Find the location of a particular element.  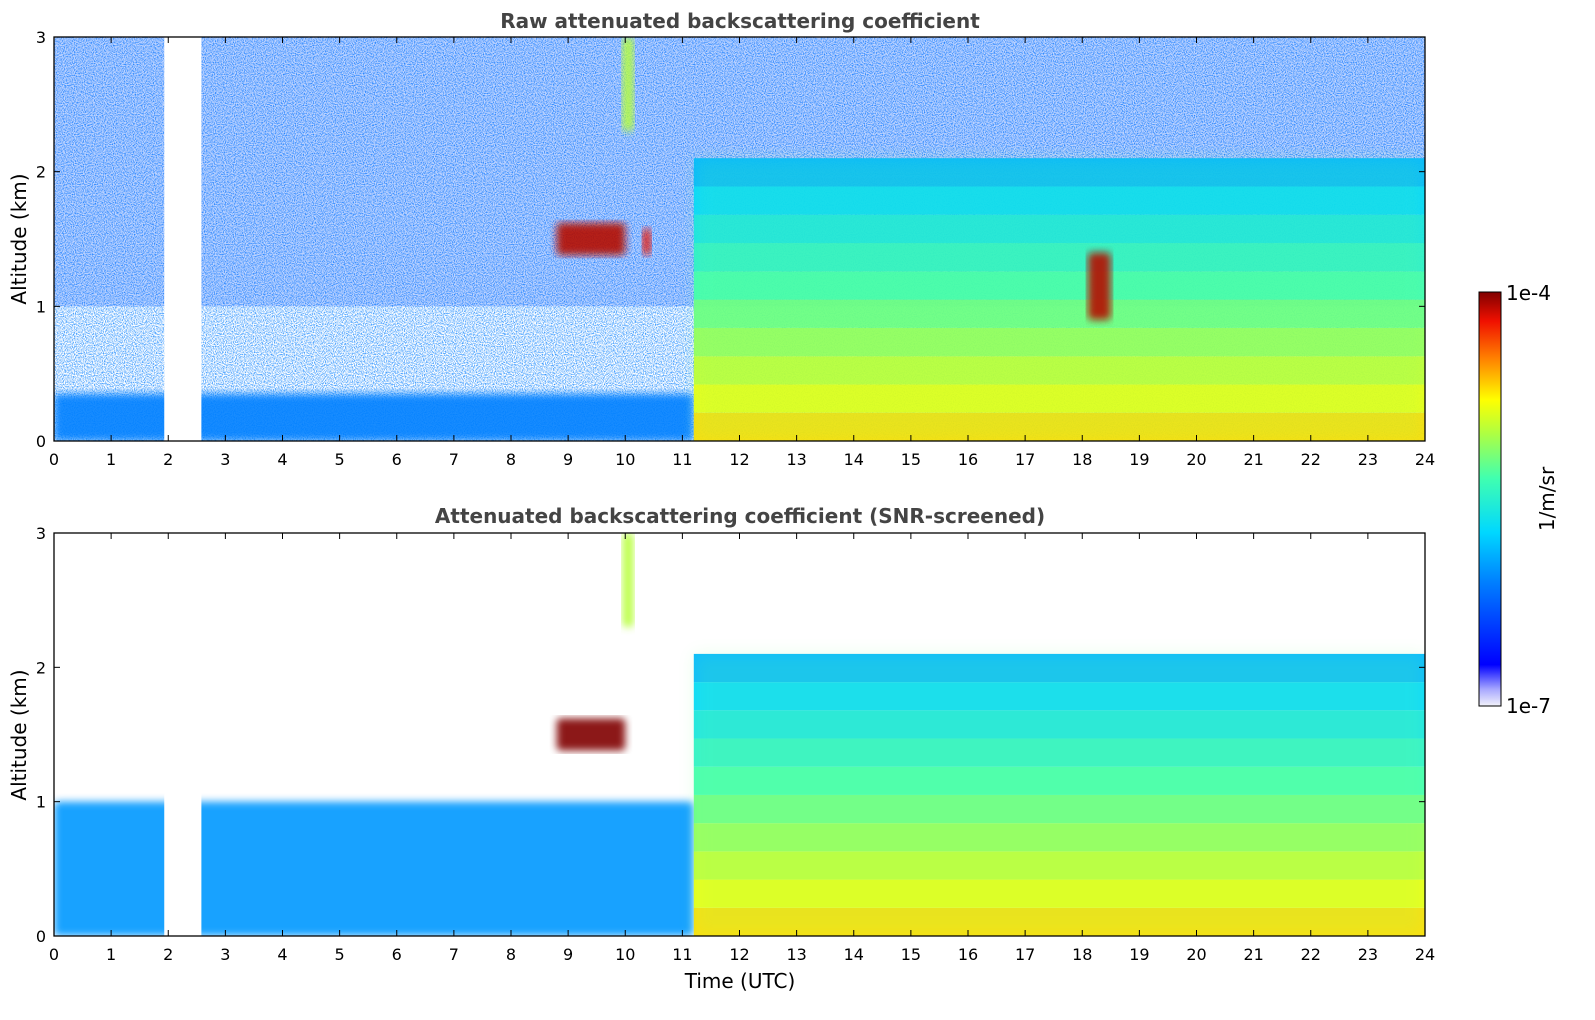

colorbar: 1e-4 1e-7 1/m/sr is located at coordinates (1518, 499).